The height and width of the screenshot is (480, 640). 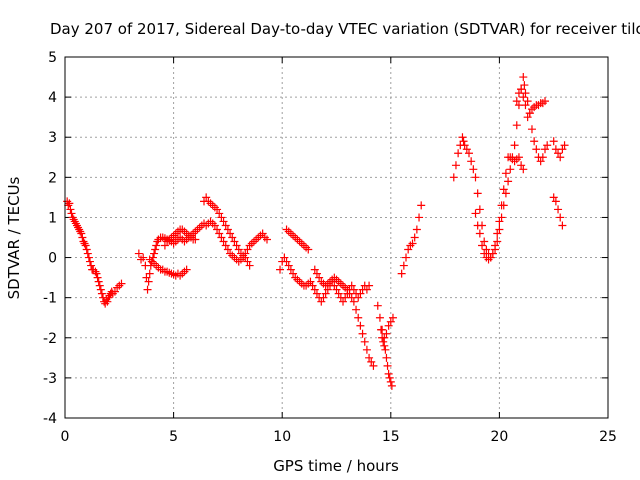 What do you see at coordinates (336, 466) in the screenshot?
I see `x-axis-label: GPS time / hours` at bounding box center [336, 466].